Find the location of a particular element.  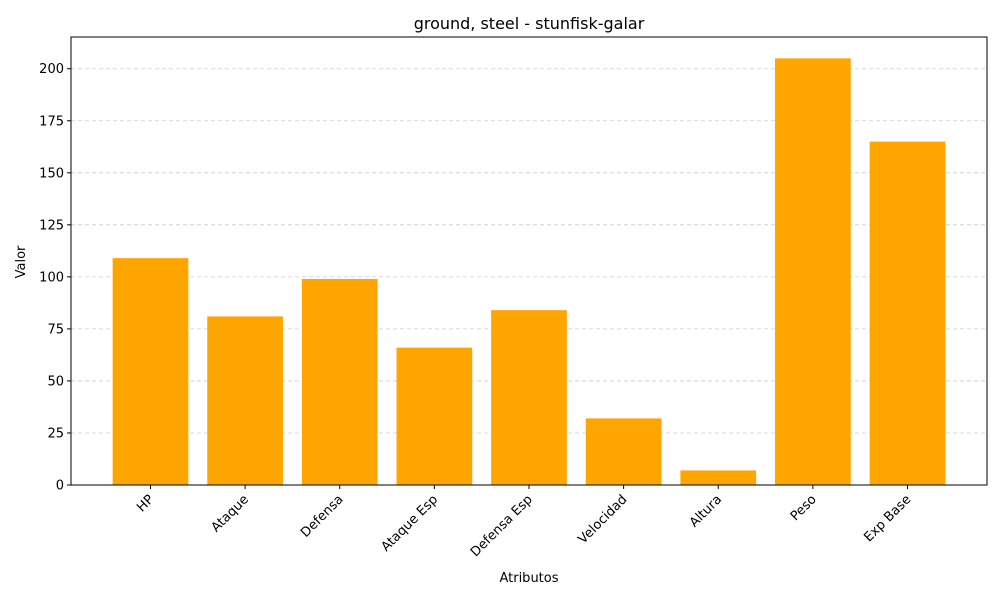

x-tick-label: Ataque Esp is located at coordinates (410, 523).